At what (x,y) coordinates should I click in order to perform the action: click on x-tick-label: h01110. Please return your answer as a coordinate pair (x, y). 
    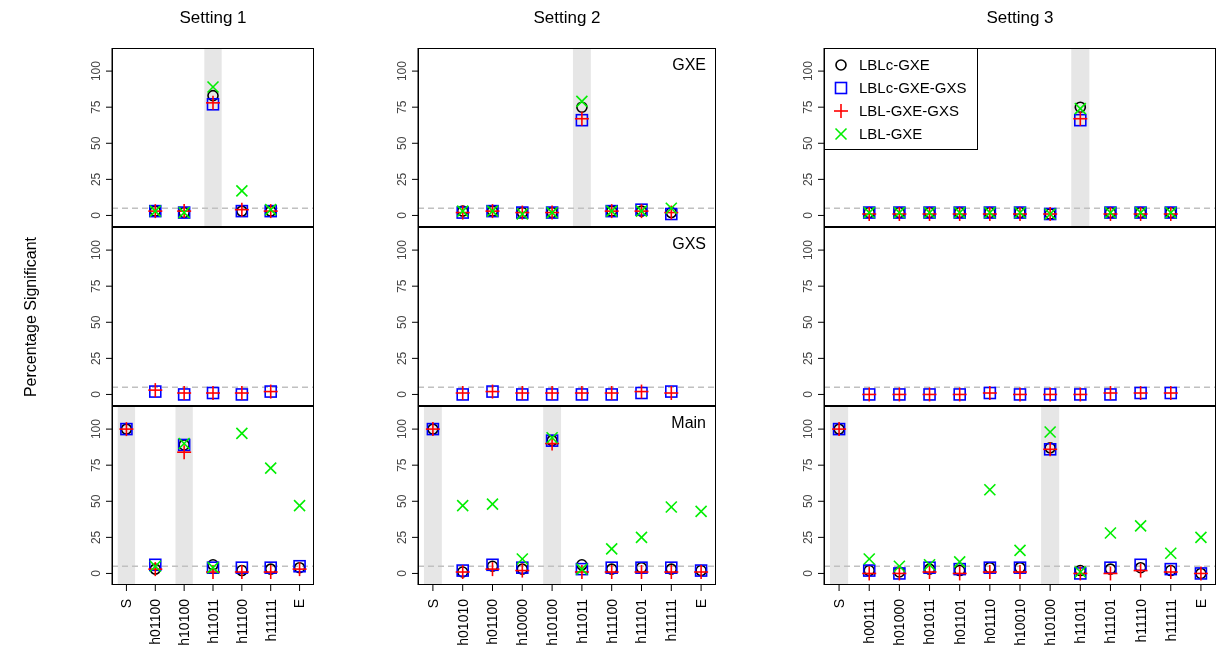
    Looking at the image, I should click on (989, 621).